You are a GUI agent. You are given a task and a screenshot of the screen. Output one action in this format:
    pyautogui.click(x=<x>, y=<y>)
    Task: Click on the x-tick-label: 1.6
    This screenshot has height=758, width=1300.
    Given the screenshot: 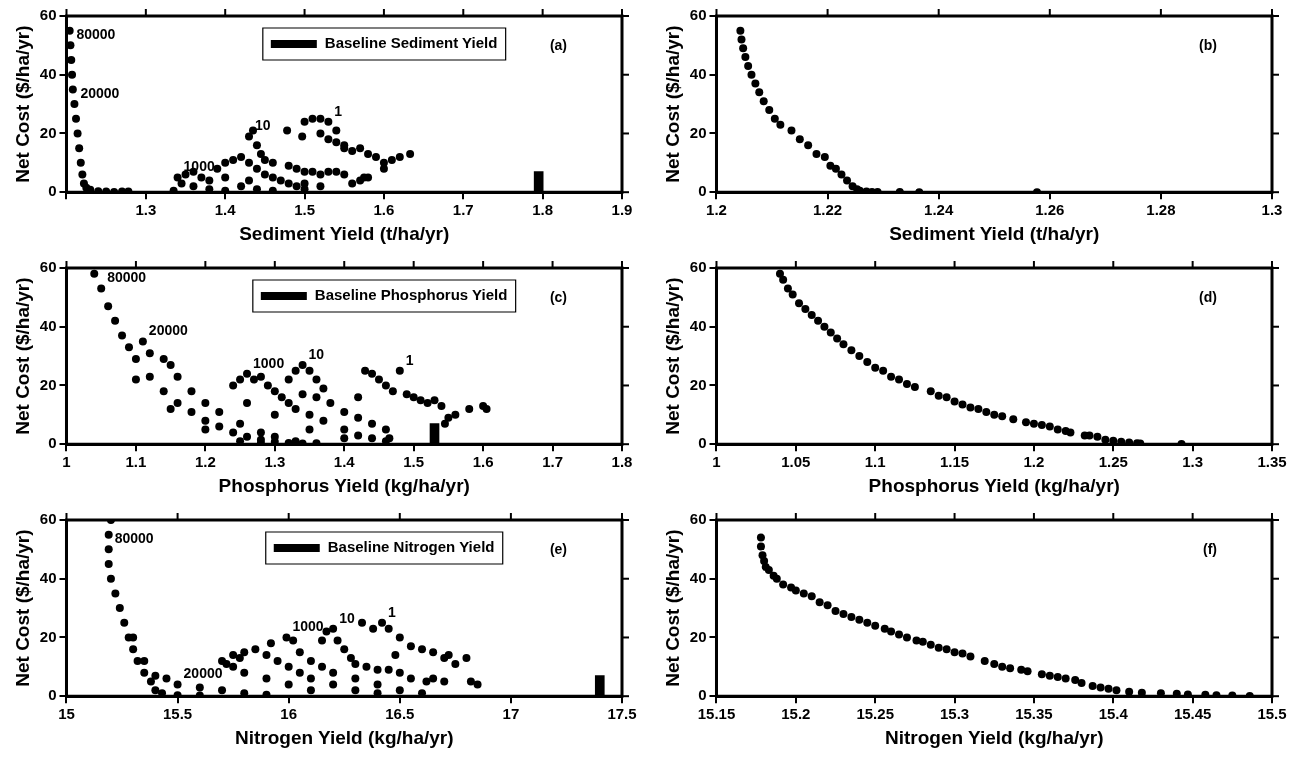 What is the action you would take?
    pyautogui.click(x=384, y=210)
    